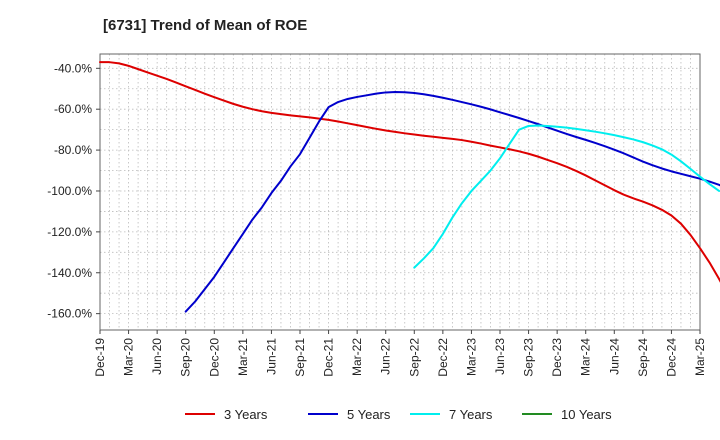 The image size is (720, 440). I want to click on x-tick-label: Sep-22, so click(414, 357).